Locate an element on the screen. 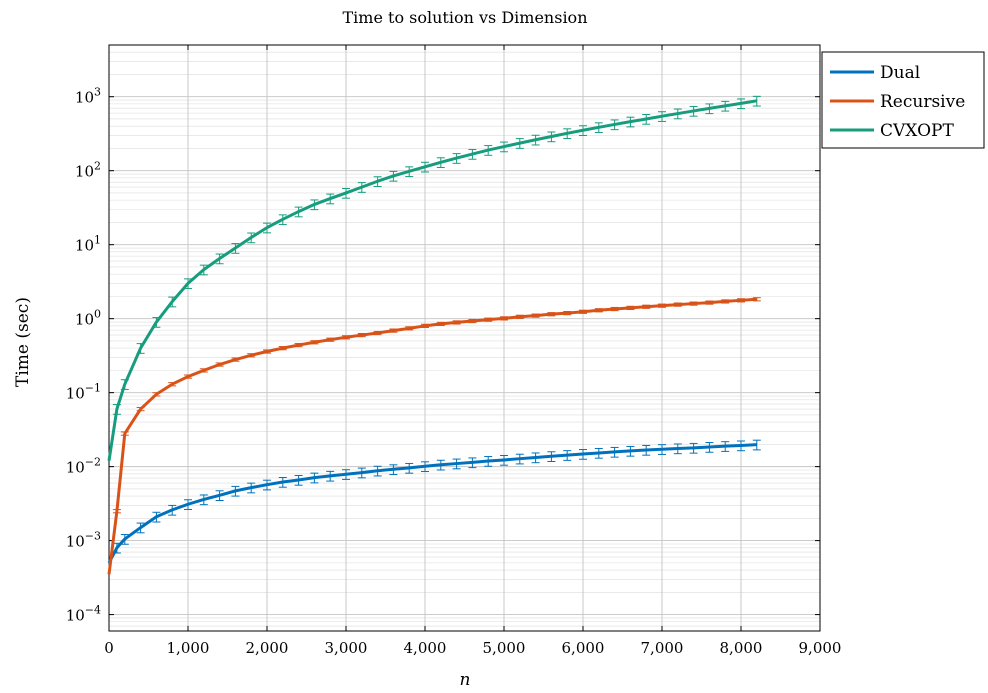  x-tick-label: 7,000 is located at coordinates (662, 648).